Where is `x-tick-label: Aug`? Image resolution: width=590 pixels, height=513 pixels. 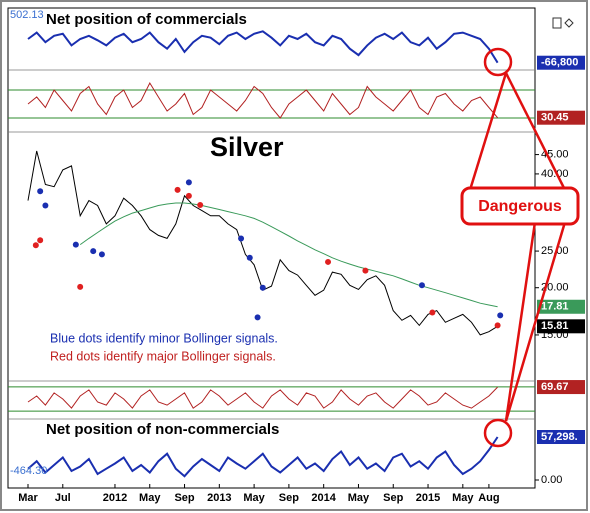
x-tick-label: Aug is located at coordinates (488, 498).